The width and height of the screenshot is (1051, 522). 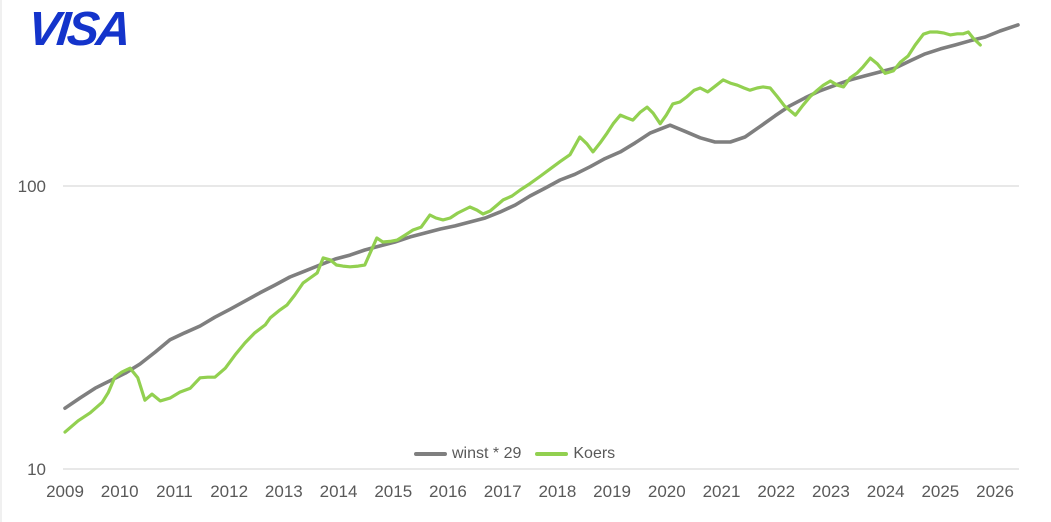 What do you see at coordinates (722, 491) in the screenshot?
I see `x-tick-label: 2021` at bounding box center [722, 491].